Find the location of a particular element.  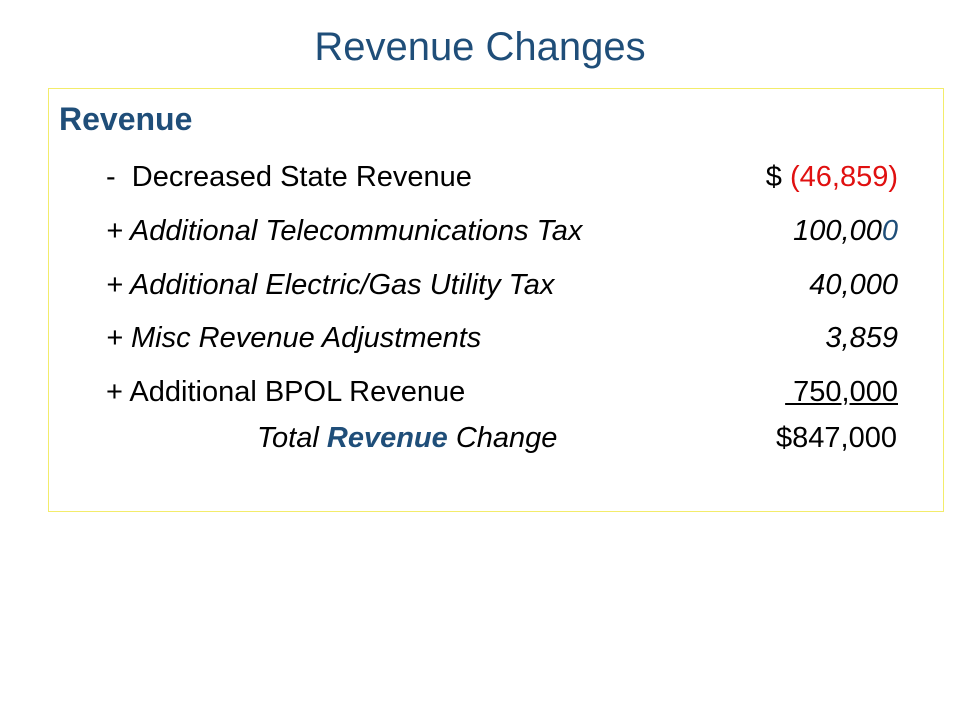

line-item-sign: - is located at coordinates (119, 177).